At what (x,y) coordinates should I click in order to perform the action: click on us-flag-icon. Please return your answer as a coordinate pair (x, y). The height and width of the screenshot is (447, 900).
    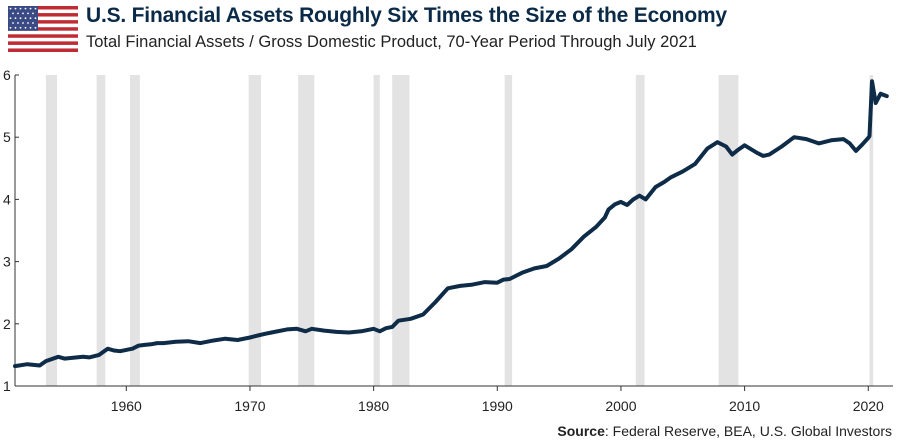
    Looking at the image, I should click on (43, 29).